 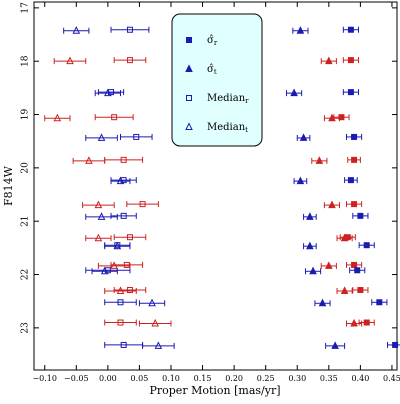 What do you see at coordinates (44, 378) in the screenshot?
I see `x-tick-label: −0.10` at bounding box center [44, 378].